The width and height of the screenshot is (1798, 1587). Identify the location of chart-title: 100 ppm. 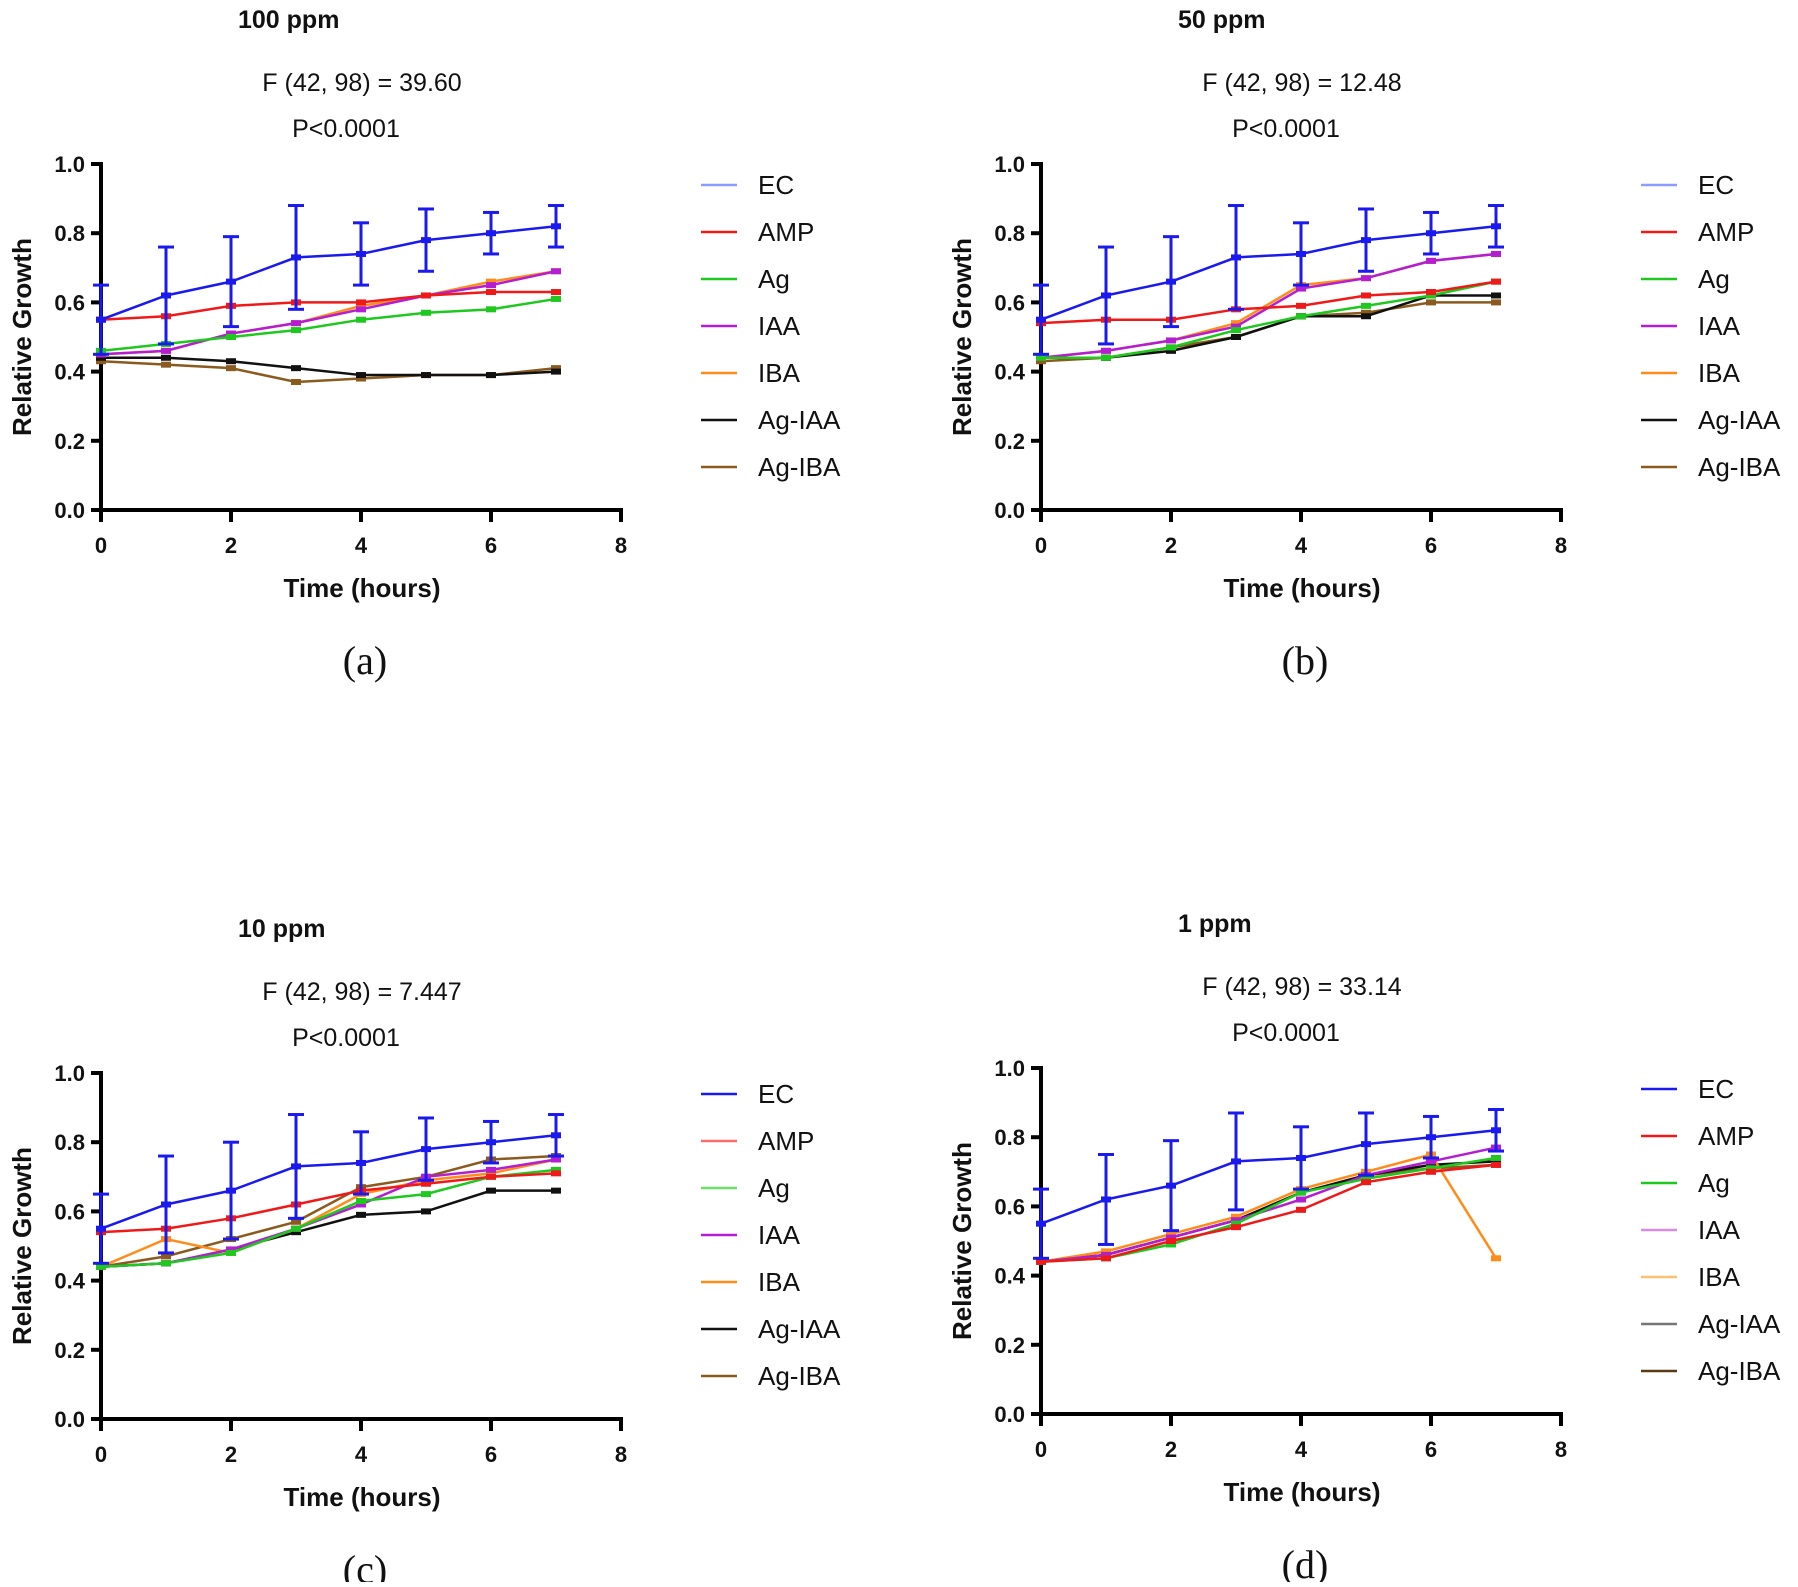
(288, 20).